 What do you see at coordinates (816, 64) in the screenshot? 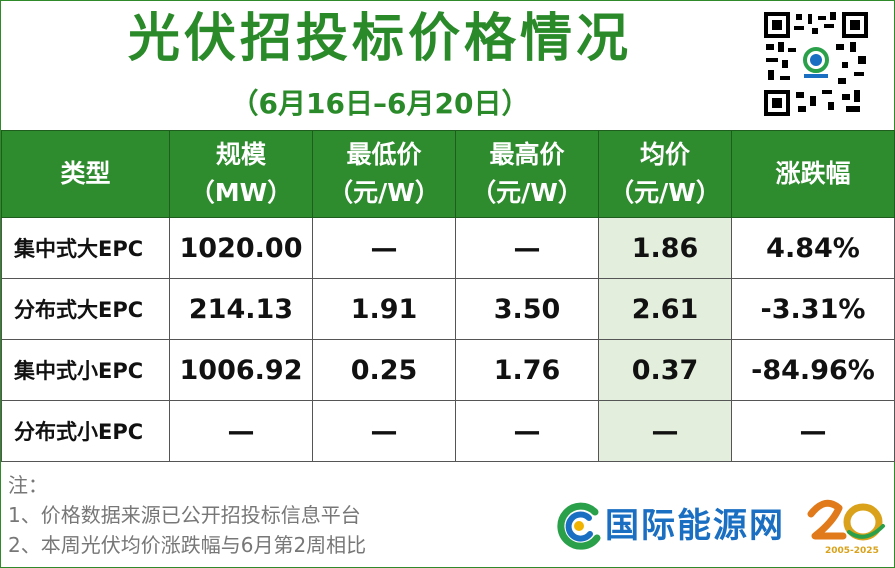
I see `qr-code-icon` at bounding box center [816, 64].